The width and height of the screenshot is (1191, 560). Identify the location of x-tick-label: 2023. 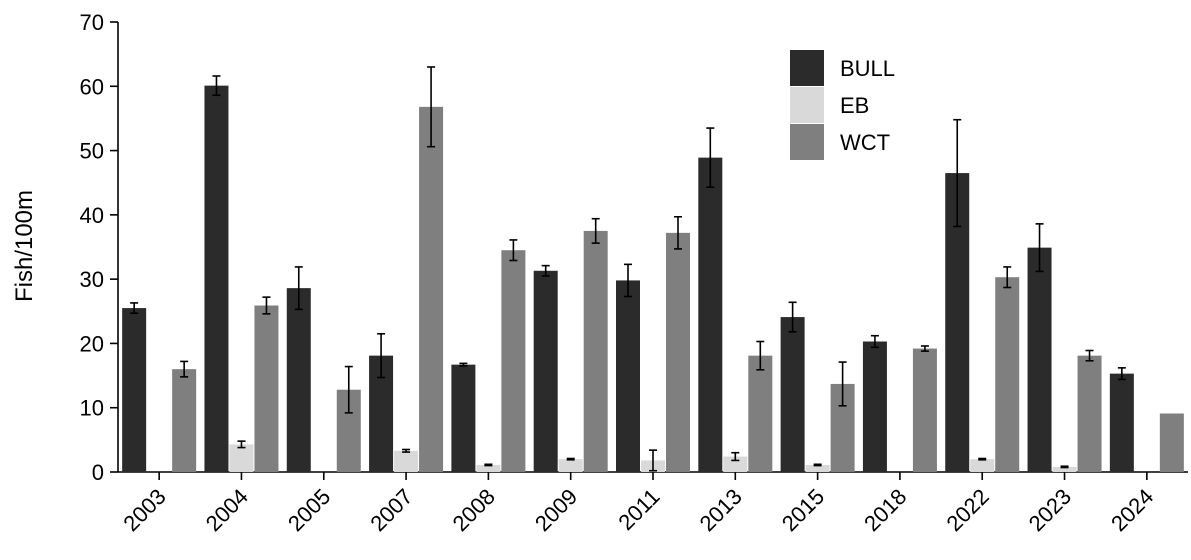
(1050, 510).